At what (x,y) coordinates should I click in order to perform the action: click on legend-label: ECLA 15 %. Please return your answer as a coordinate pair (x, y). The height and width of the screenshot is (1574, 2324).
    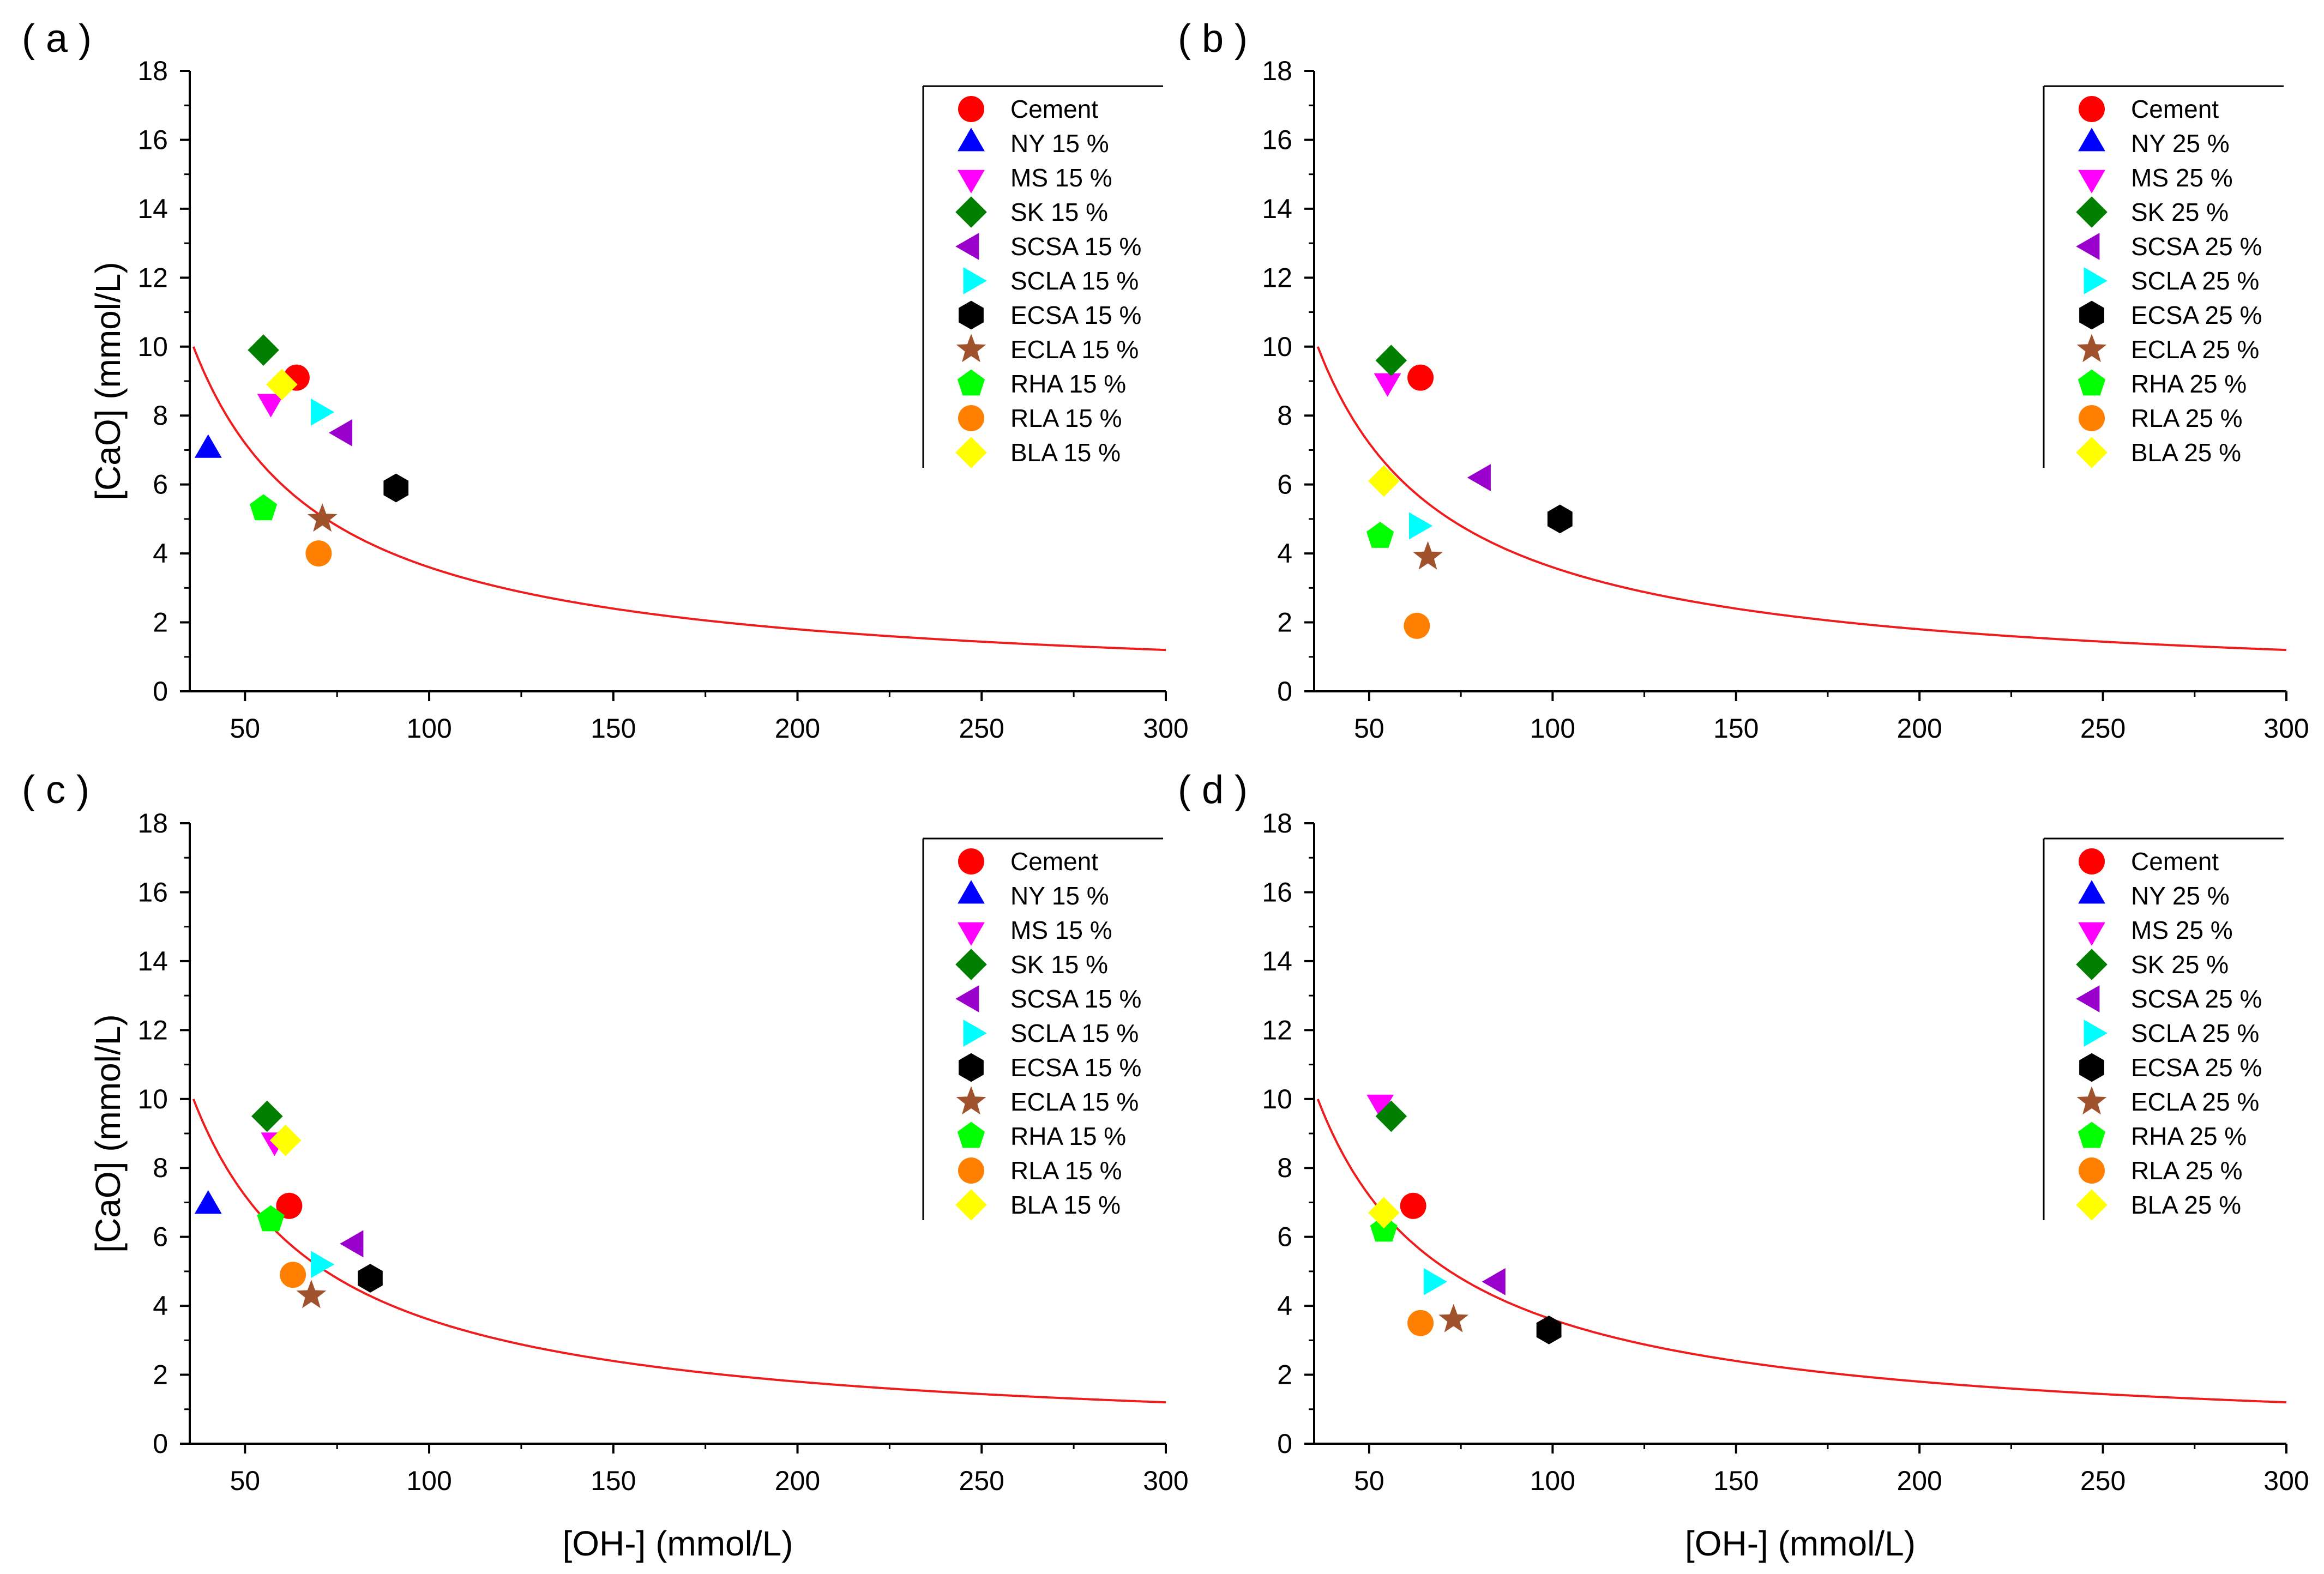
    Looking at the image, I should click on (1074, 1102).